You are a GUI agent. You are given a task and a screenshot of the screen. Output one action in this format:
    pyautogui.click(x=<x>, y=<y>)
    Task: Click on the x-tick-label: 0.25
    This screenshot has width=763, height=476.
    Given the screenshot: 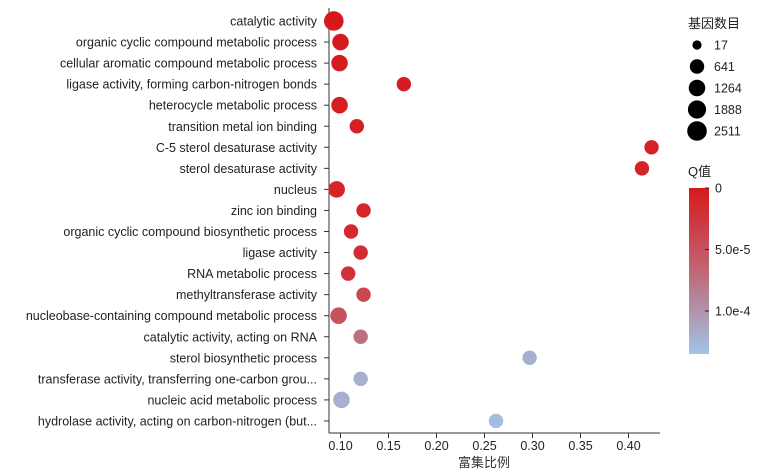 What is the action you would take?
    pyautogui.click(x=484, y=446)
    